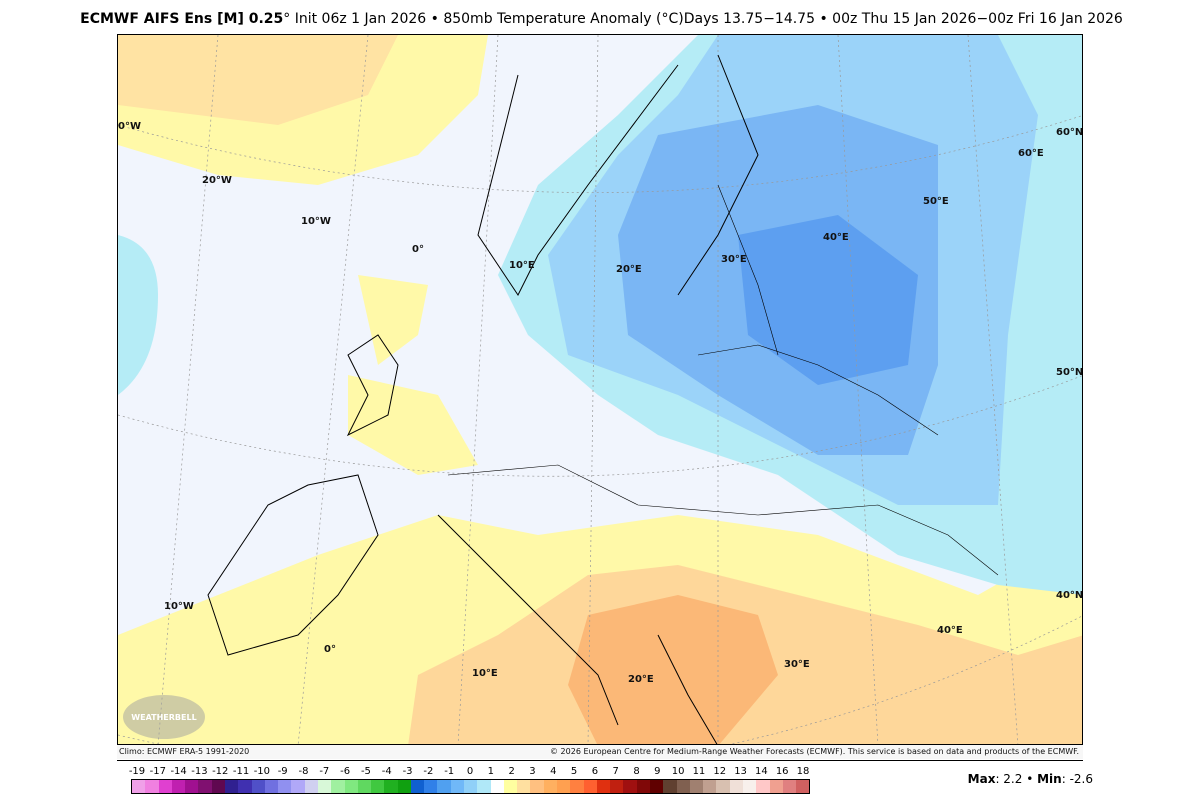 The height and width of the screenshot is (808, 1203). What do you see at coordinates (137, 771) in the screenshot?
I see `colorbar-label: -19` at bounding box center [137, 771].